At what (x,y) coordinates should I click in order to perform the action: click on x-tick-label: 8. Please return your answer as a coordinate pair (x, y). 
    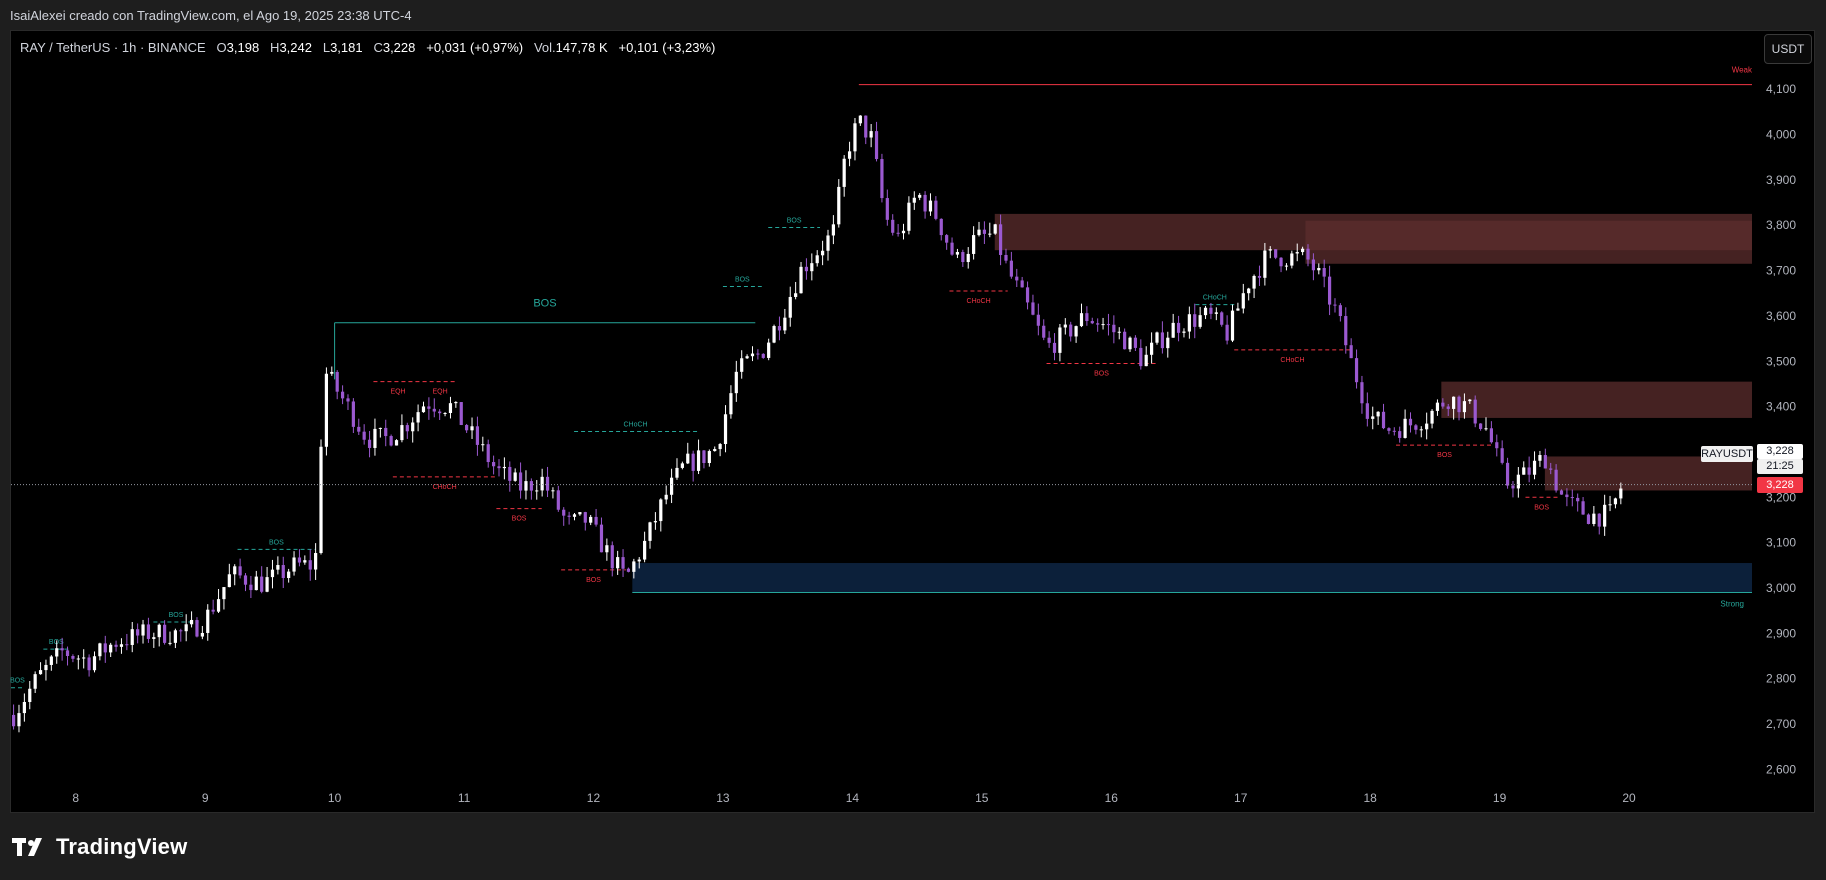
    Looking at the image, I should click on (75, 798).